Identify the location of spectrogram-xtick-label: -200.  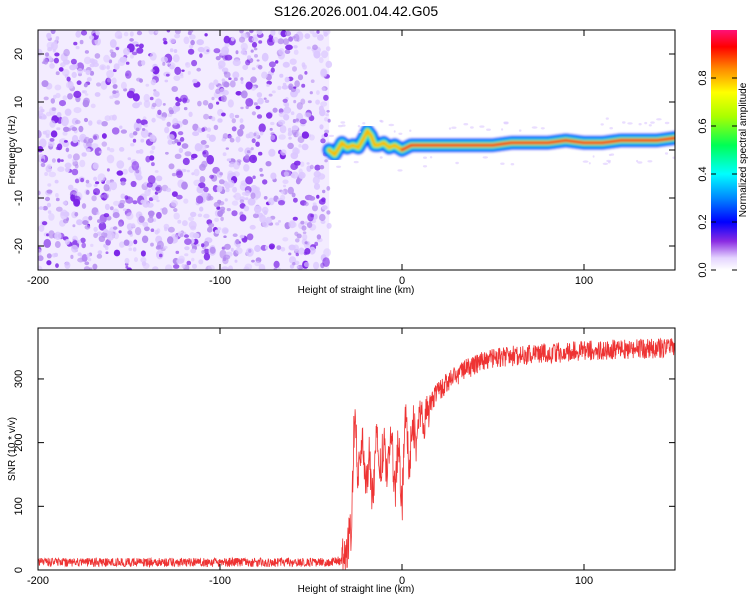
(38, 281).